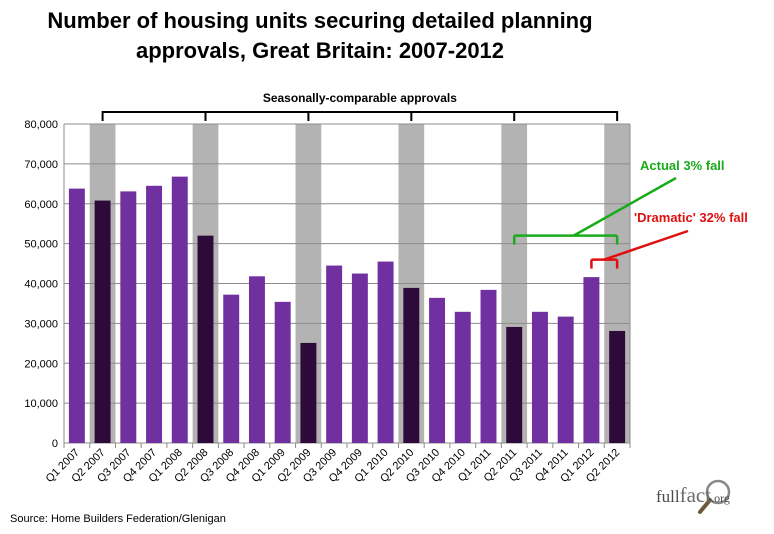 The image size is (774, 534). Describe the element at coordinates (41, 364) in the screenshot. I see `y-tick-label: 20,000` at that location.